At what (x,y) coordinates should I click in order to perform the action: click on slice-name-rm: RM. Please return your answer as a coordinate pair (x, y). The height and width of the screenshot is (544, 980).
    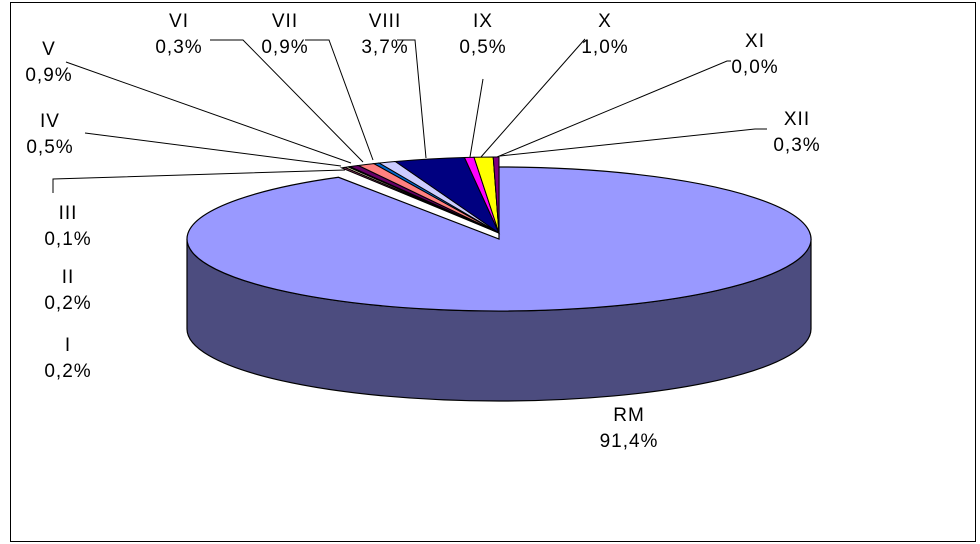
    Looking at the image, I should click on (629, 415).